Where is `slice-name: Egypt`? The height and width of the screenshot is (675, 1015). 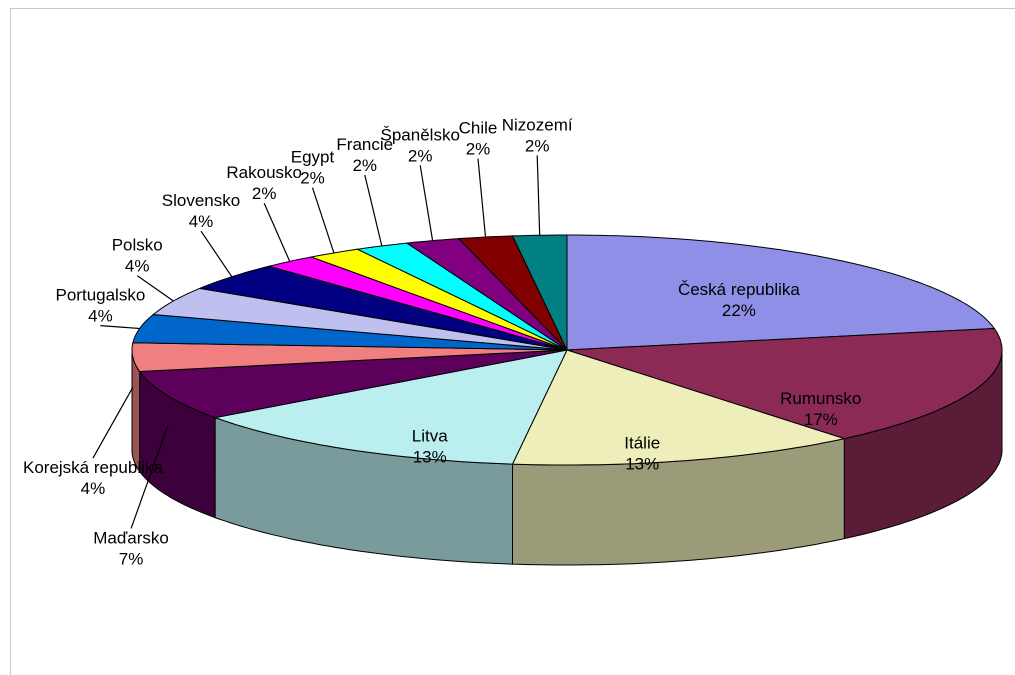
slice-name: Egypt is located at coordinates (313, 157).